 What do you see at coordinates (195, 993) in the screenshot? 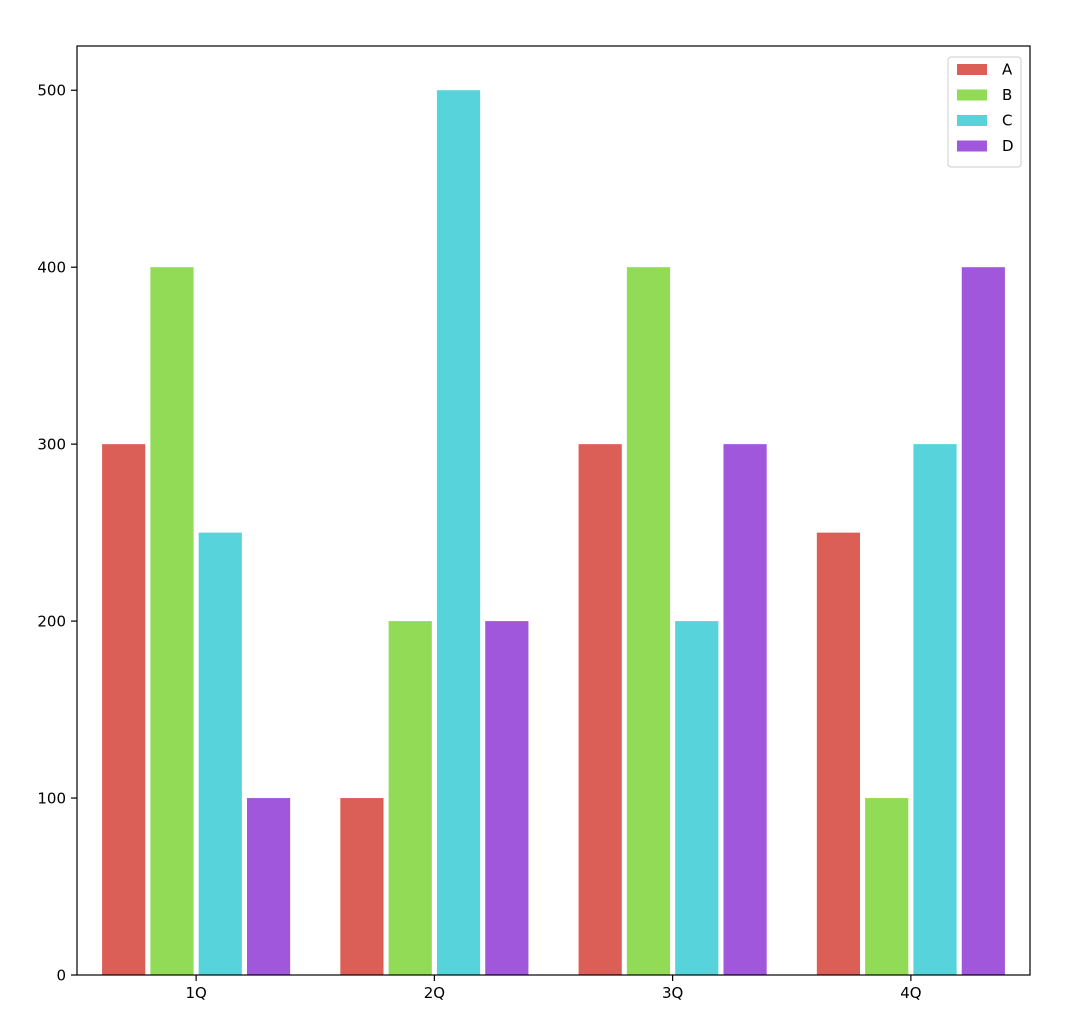
I see `x-tick-label: 1Q` at bounding box center [195, 993].